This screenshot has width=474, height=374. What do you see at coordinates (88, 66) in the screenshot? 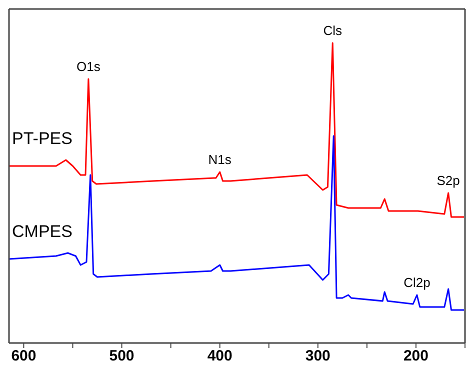
I see `annotation: O1s` at bounding box center [88, 66].